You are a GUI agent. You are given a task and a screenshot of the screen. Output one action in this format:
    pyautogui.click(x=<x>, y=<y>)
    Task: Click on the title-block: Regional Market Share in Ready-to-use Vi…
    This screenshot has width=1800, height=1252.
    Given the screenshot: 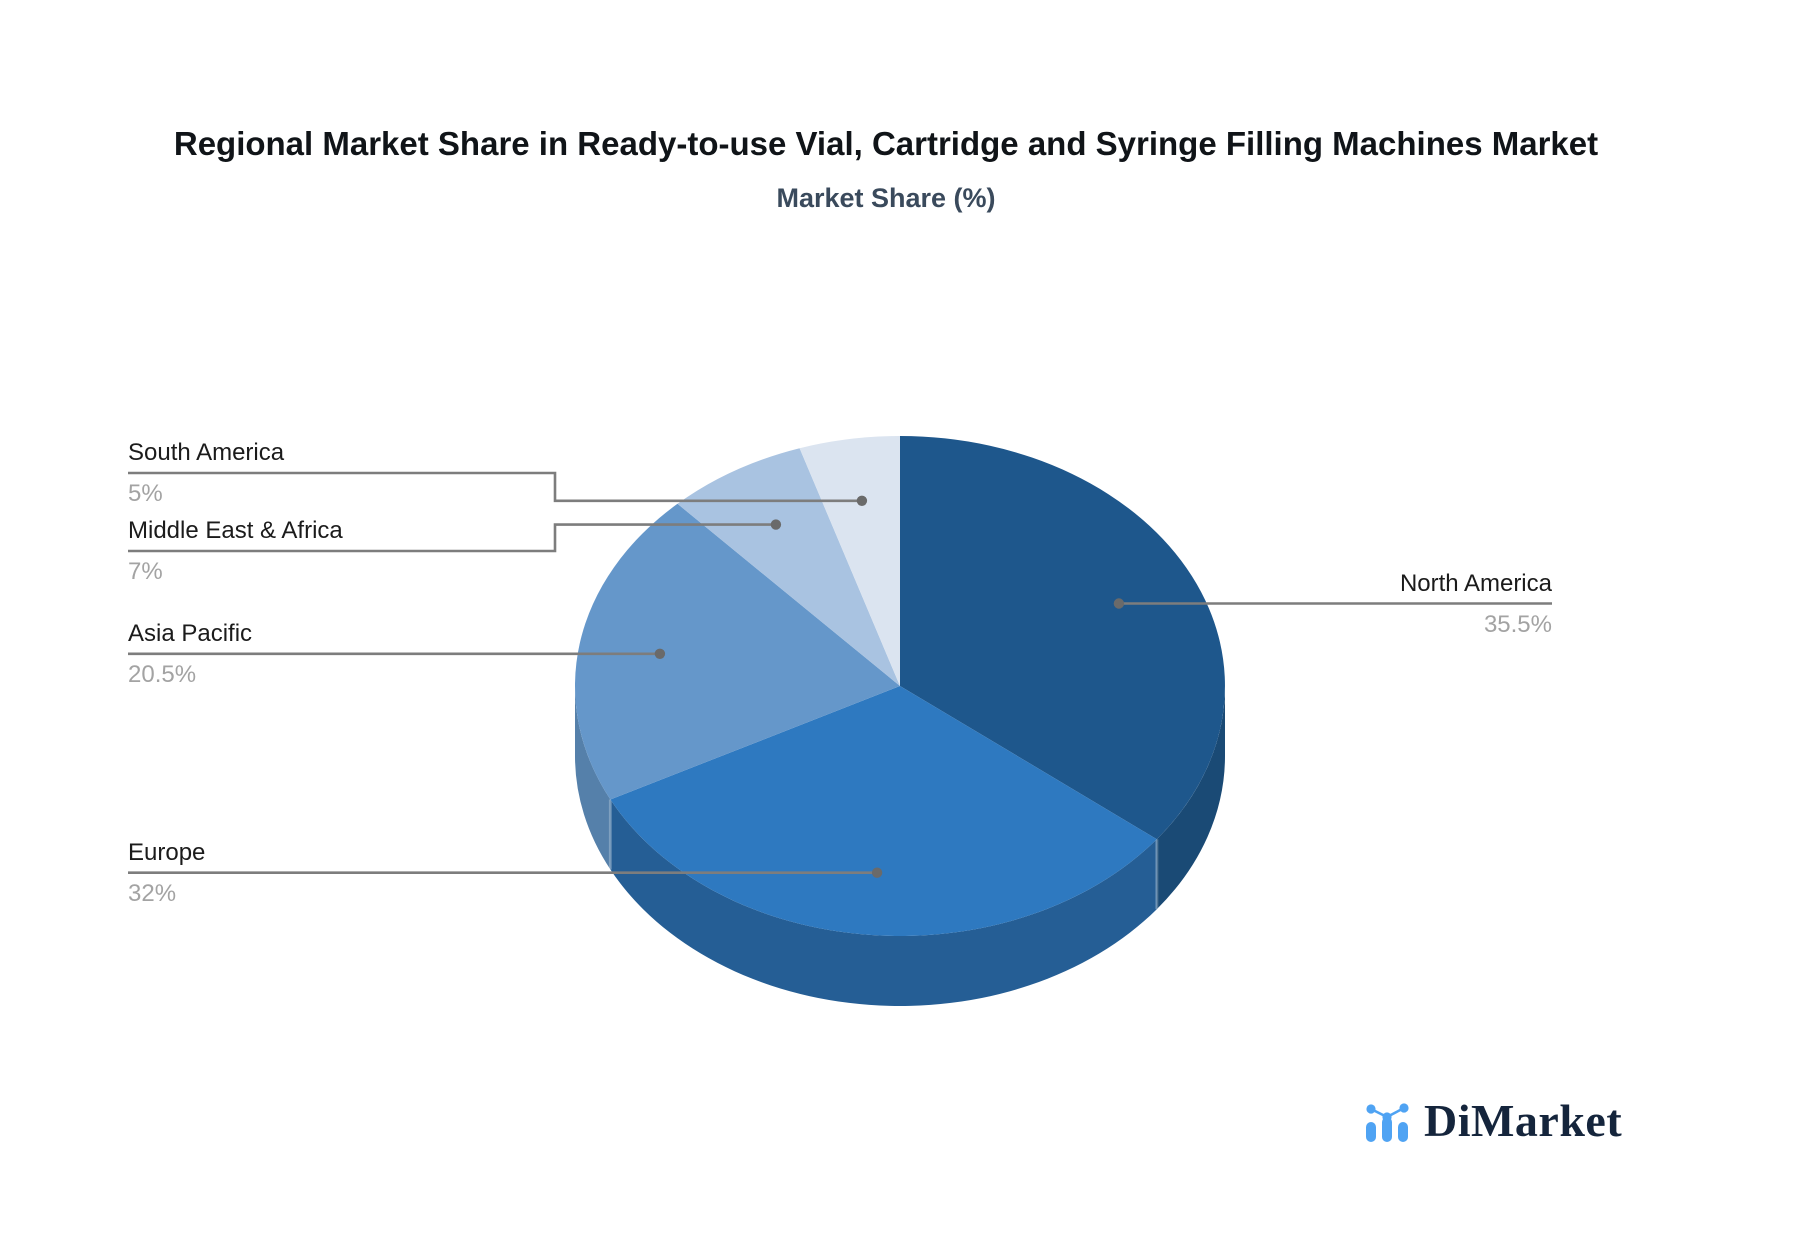 What is the action you would take?
    pyautogui.click(x=886, y=165)
    